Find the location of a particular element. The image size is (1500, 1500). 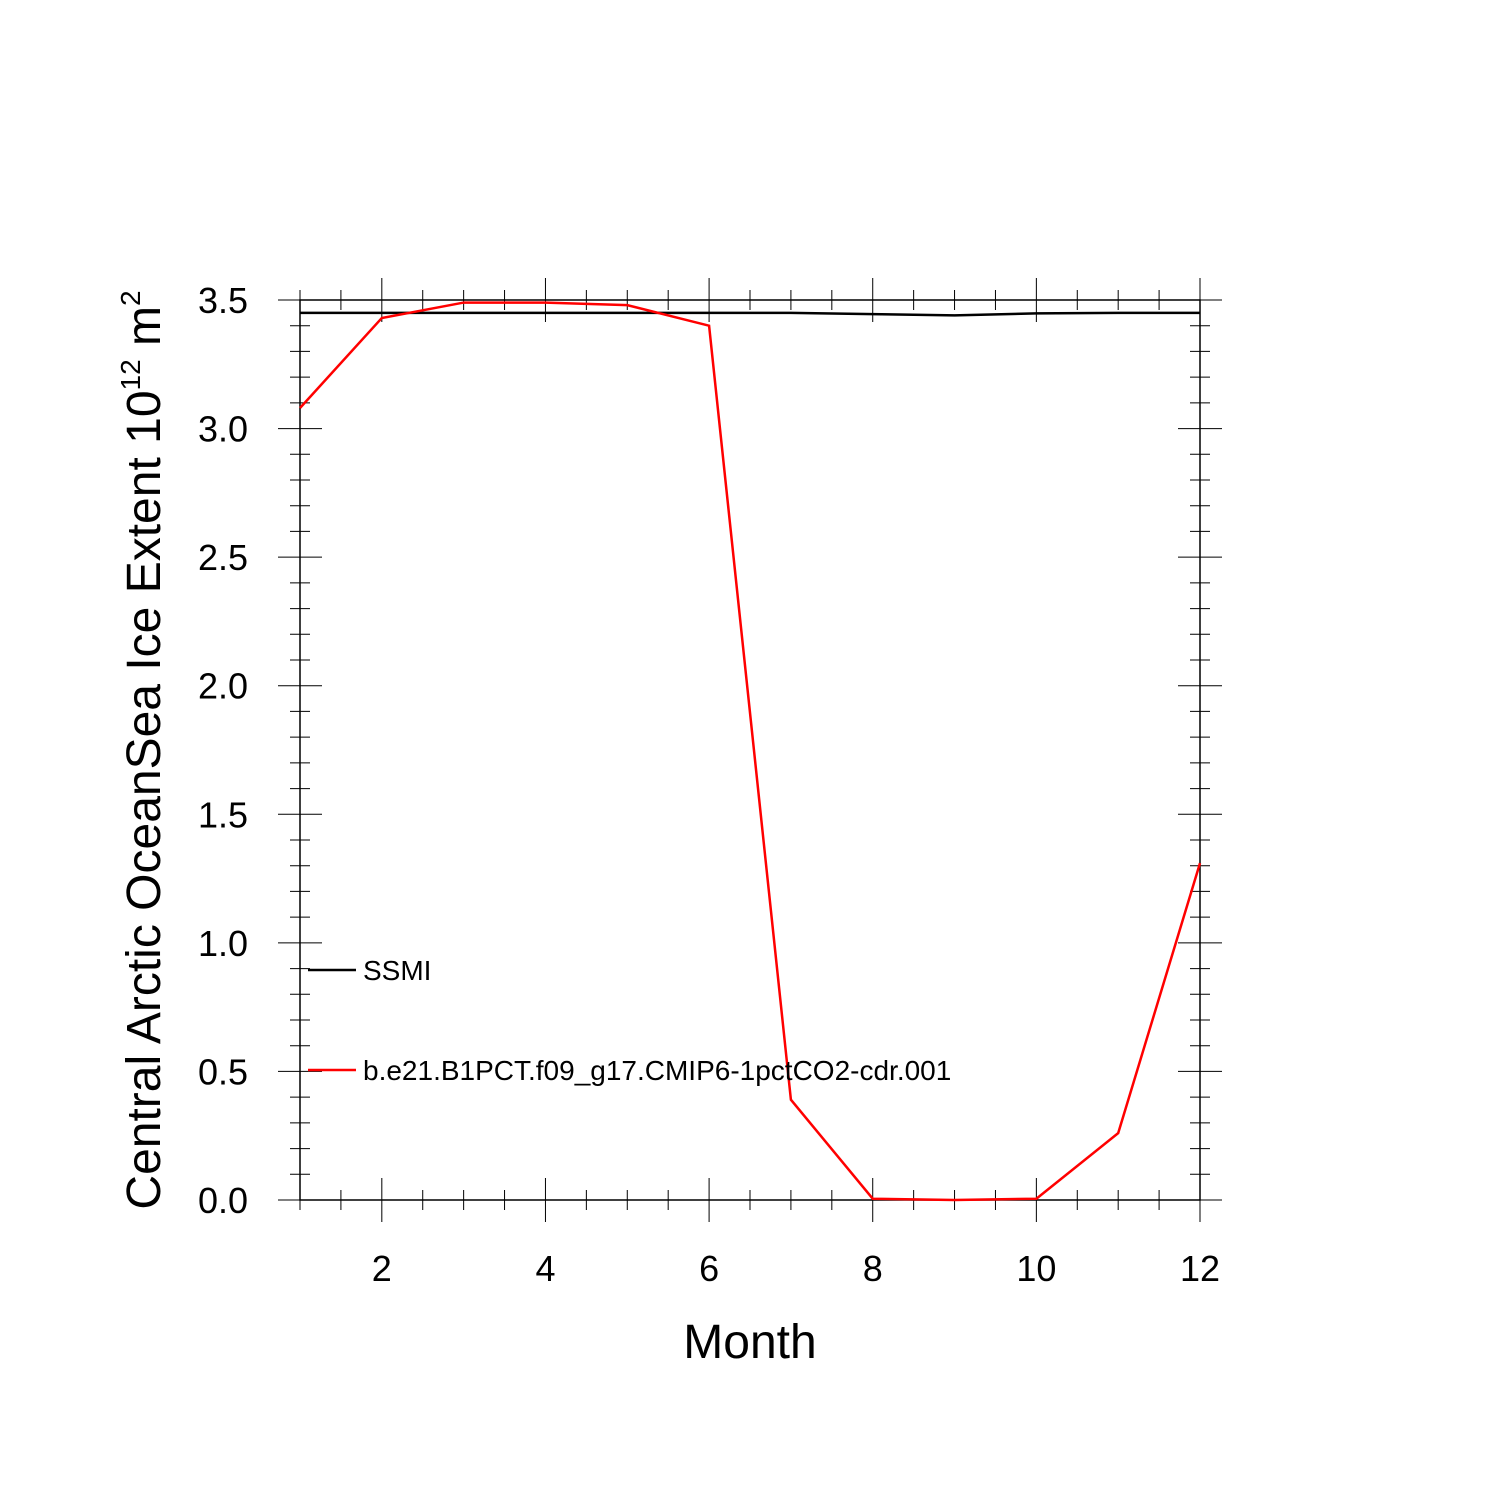

y-tick-label: 2.0 is located at coordinates (223, 686).